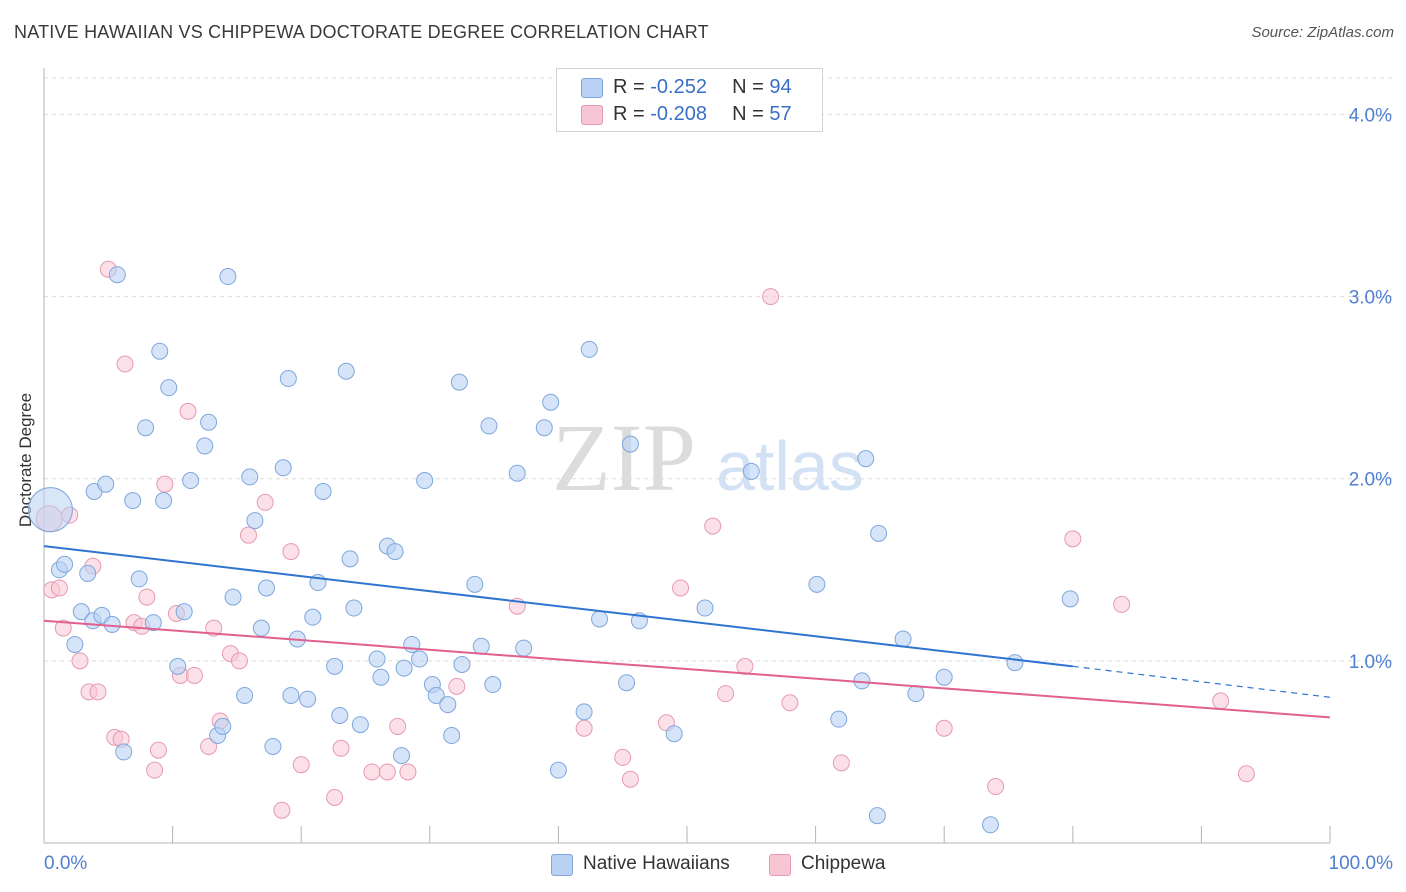 This screenshot has width=1406, height=892. I want to click on y-tick-label: 1.0%, so click(1370, 662).